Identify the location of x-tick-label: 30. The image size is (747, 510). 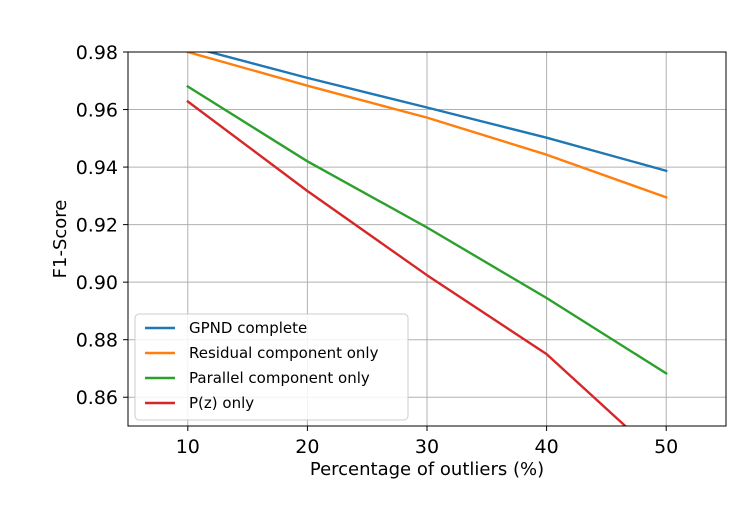
(427, 447).